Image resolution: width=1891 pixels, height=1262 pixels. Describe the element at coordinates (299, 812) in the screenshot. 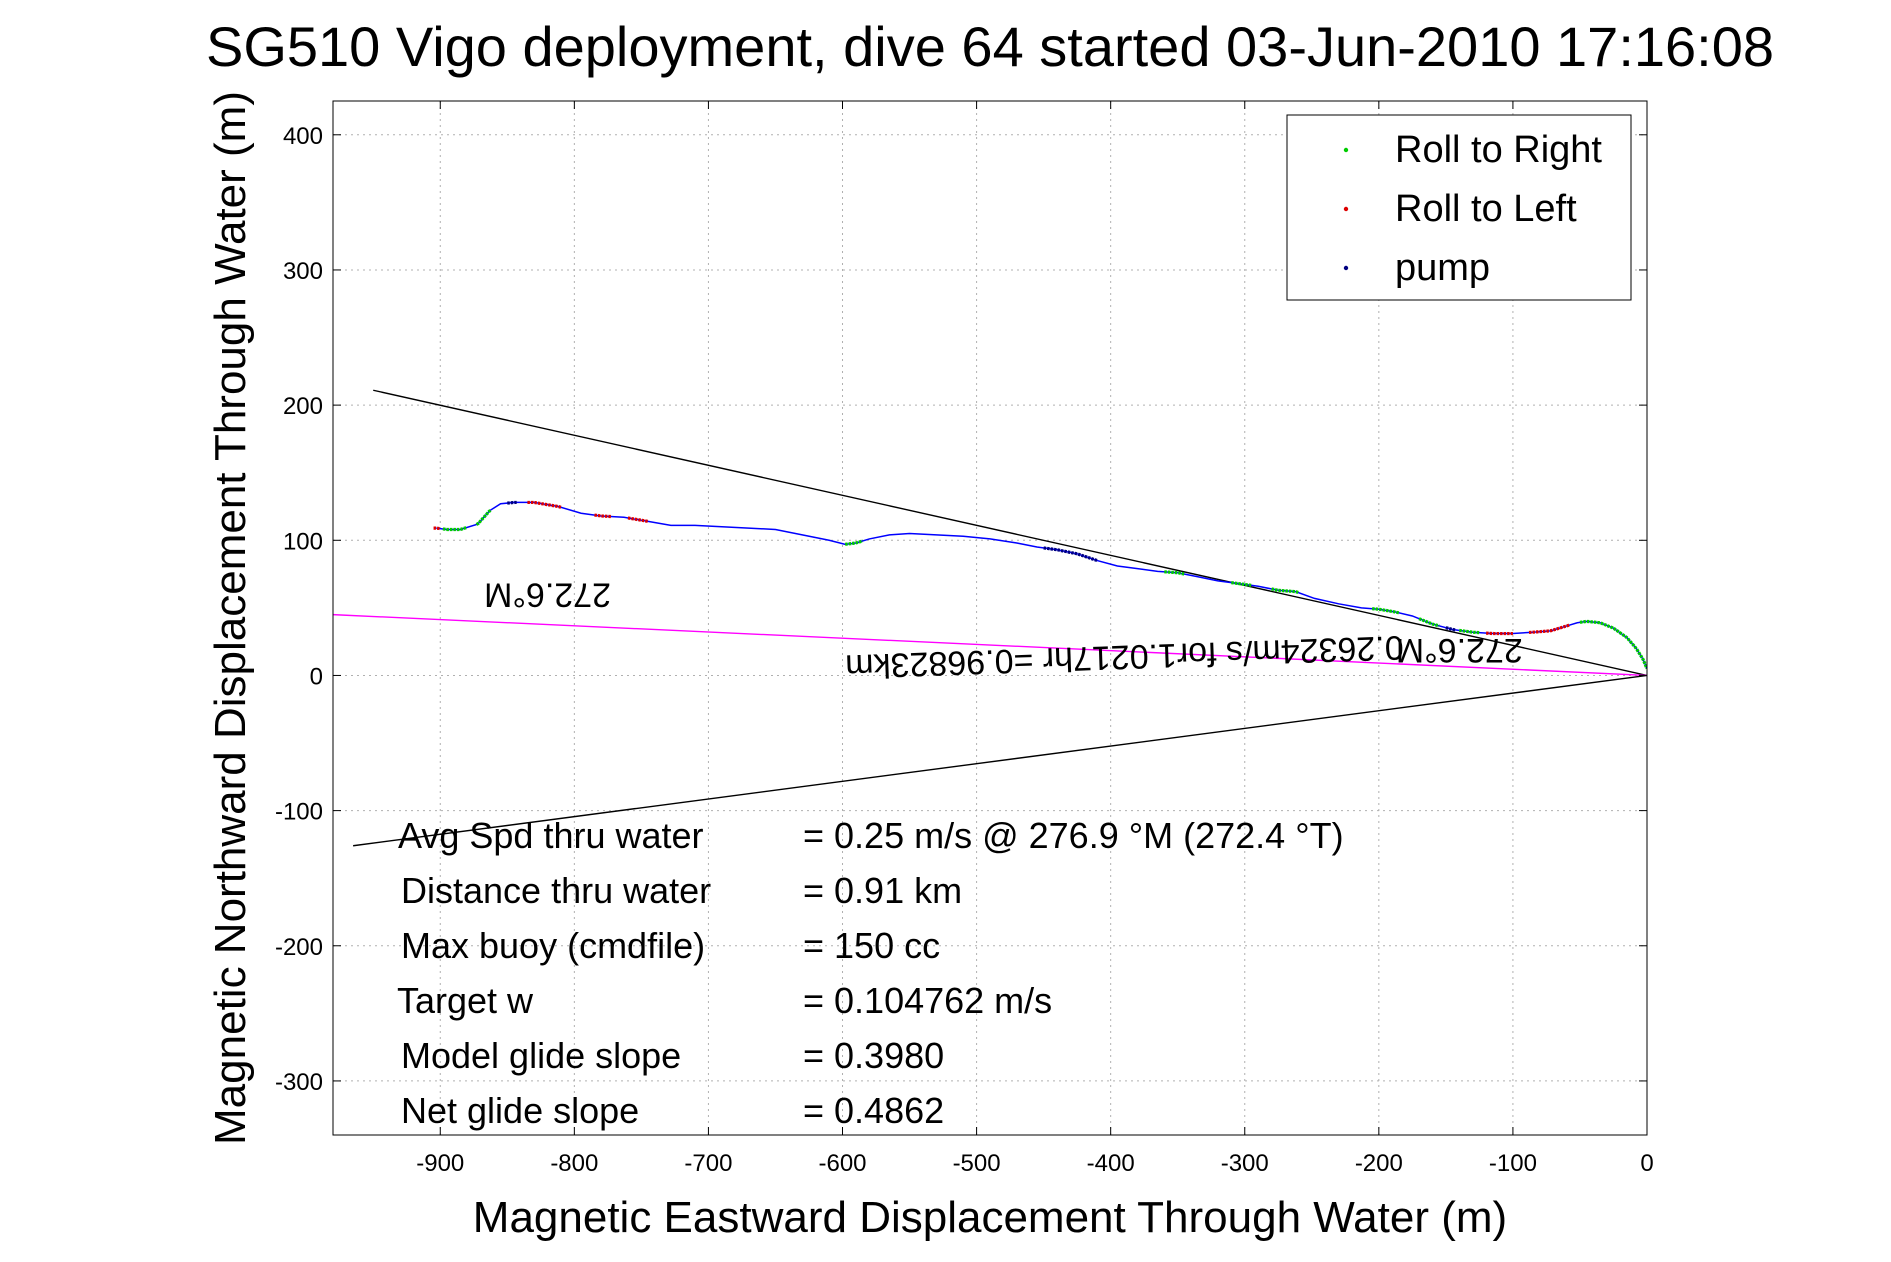

I see `y-tick-label: -100` at that location.